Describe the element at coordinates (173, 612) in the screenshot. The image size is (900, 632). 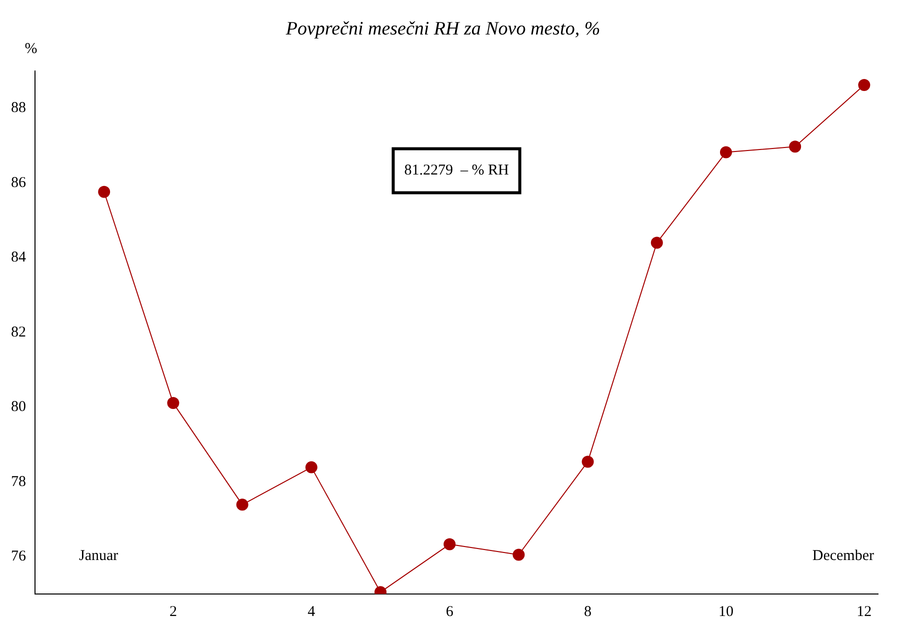
I see `x-tick-label: 2` at that location.